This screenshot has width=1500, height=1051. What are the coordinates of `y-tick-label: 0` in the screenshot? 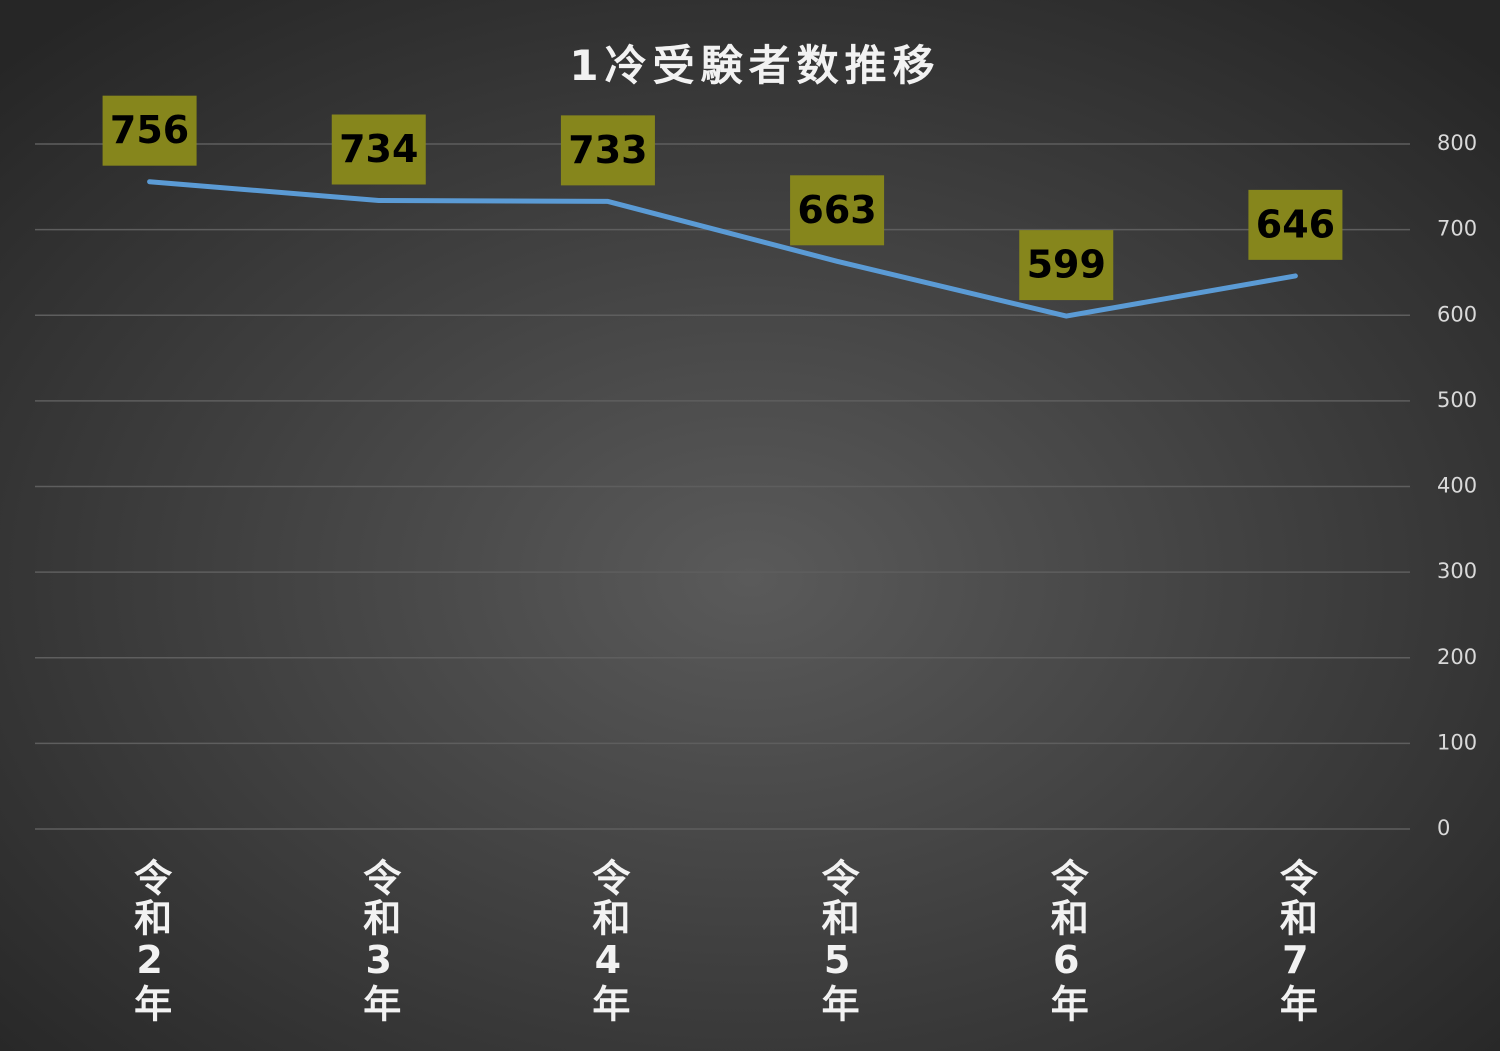 It's located at (1443, 828).